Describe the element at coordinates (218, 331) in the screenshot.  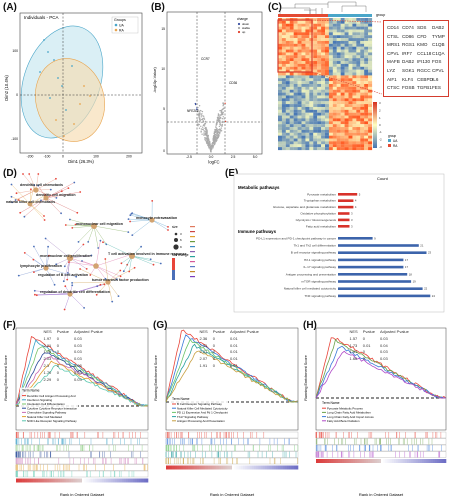
I see `gsea-g-head-p: Pvalue` at that location.